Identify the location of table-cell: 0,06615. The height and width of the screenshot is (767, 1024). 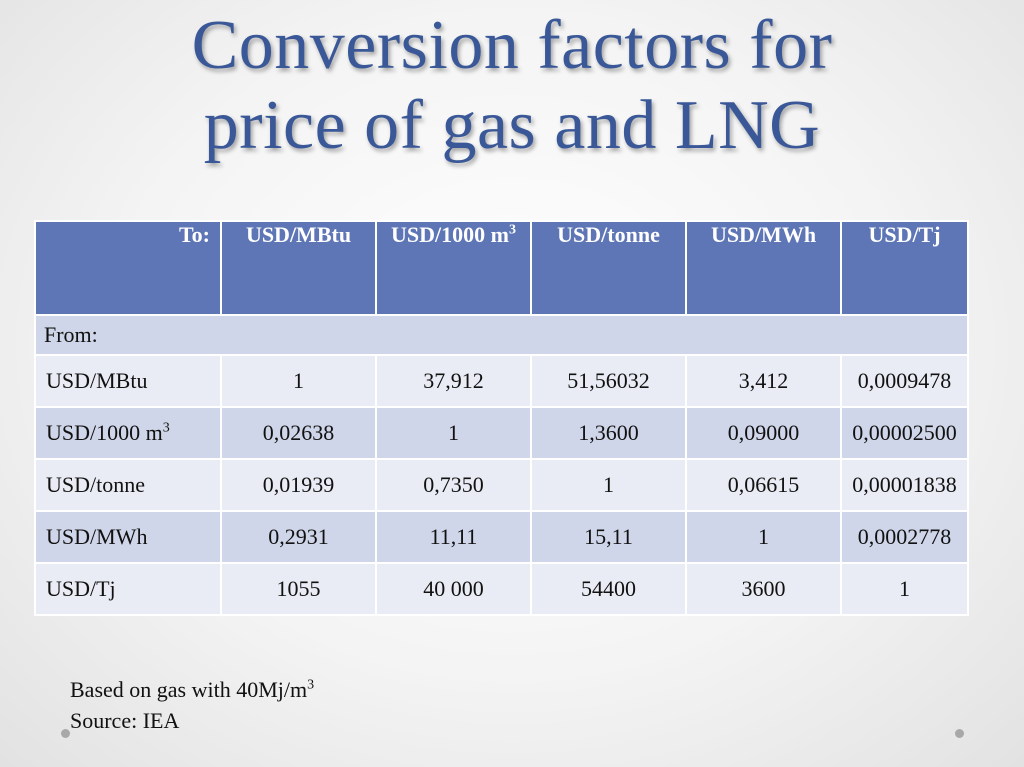
(763, 485).